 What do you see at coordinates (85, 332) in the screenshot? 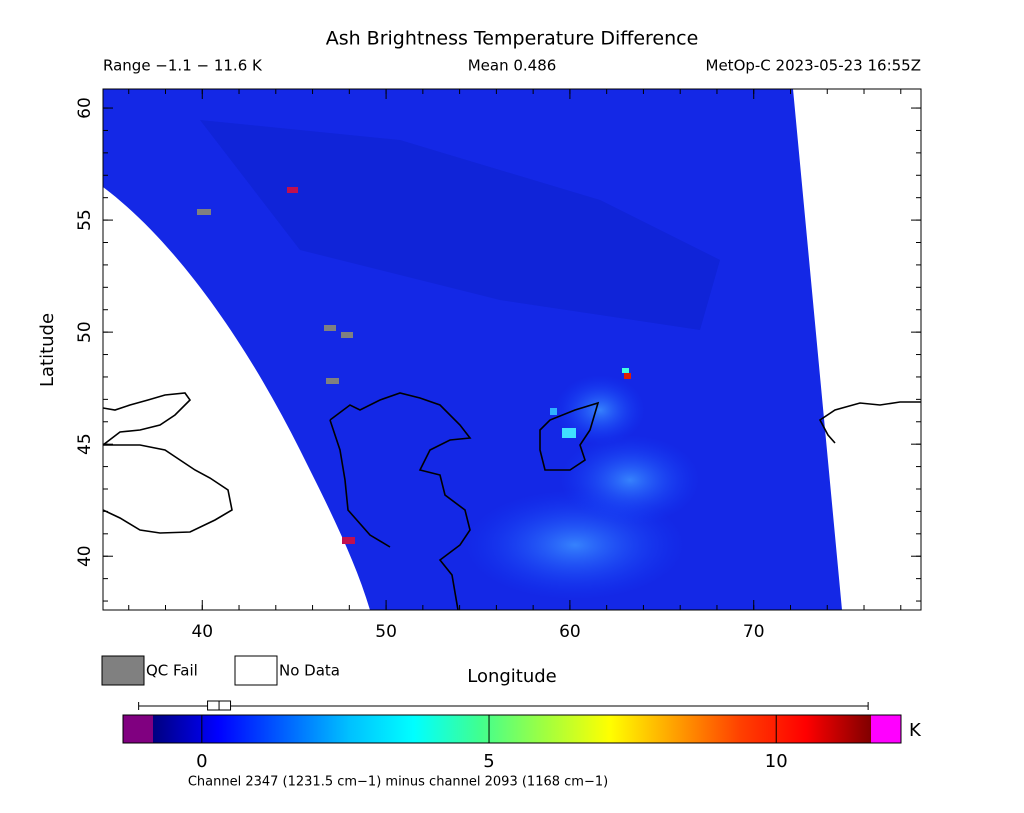
I see `y-tick-label: 50` at bounding box center [85, 332].